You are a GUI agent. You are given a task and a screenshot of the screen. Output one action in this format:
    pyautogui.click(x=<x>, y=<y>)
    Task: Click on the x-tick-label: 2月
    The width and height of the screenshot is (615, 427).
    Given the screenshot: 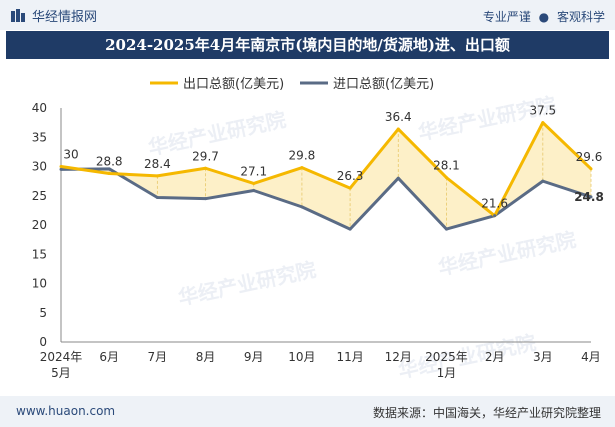 What is the action you would take?
    pyautogui.click(x=495, y=357)
    